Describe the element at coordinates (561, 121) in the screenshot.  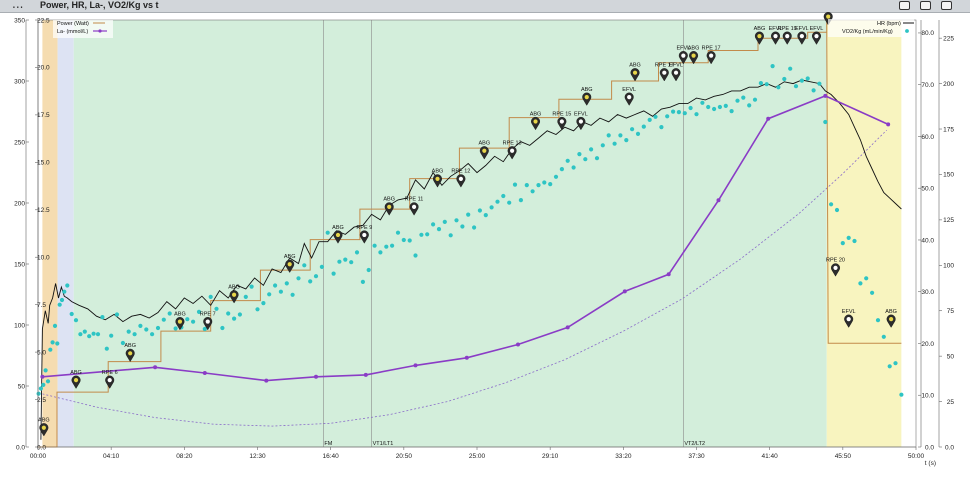
I see `event-marker: RPE 15` at that location.